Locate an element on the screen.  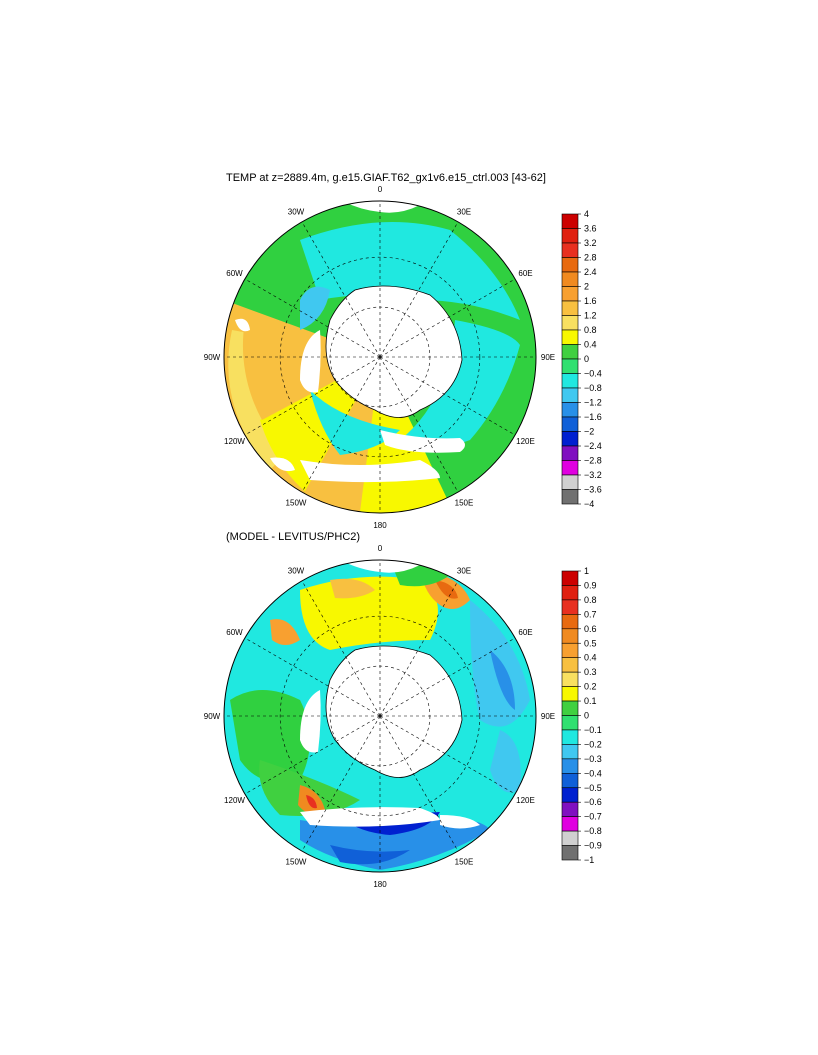
top-colorbar-label: −2.4 is located at coordinates (593, 446).